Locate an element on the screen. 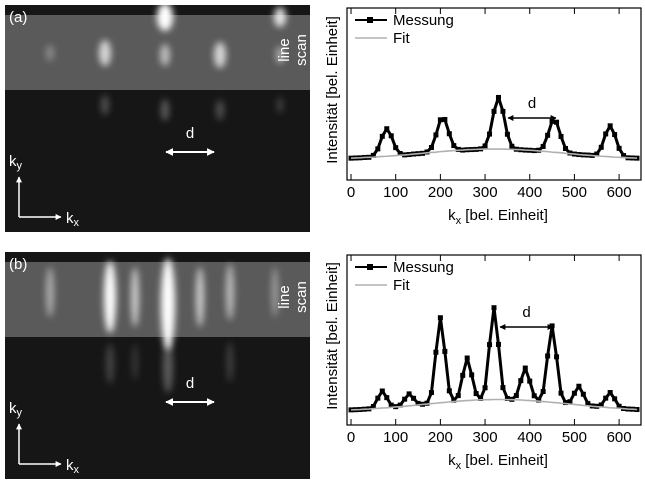 The height and width of the screenshot is (483, 645). annotation: d is located at coordinates (526, 312).